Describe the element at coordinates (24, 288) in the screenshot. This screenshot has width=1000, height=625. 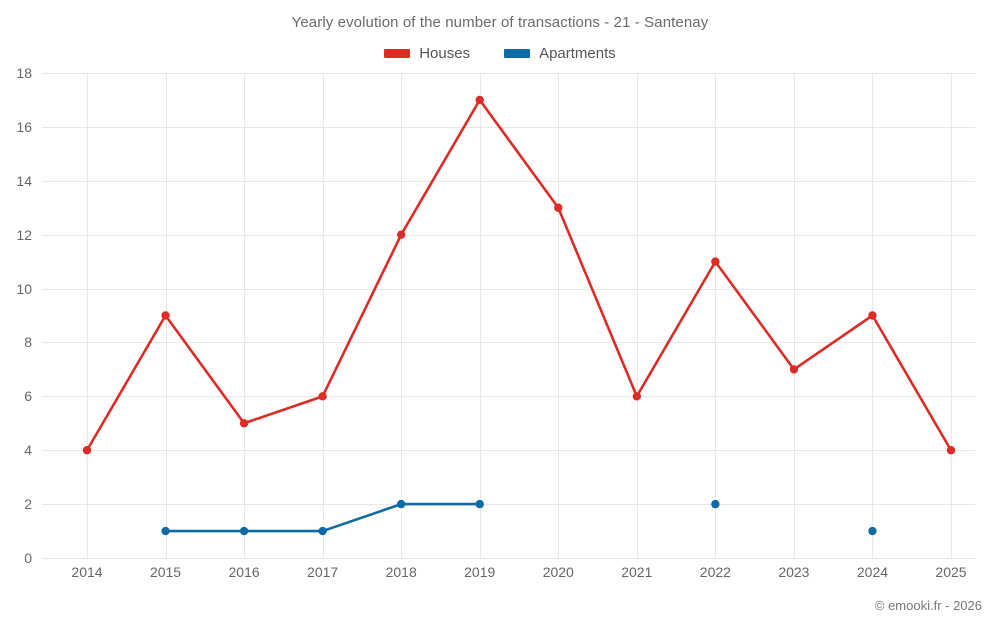
I see `y-axis-tick-label: 10` at that location.